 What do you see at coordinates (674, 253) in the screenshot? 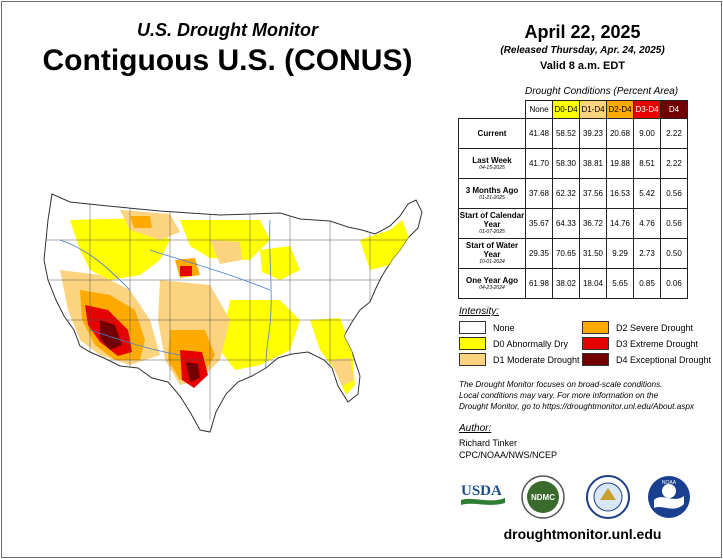
I see `table-cell: 0.50` at bounding box center [674, 253].